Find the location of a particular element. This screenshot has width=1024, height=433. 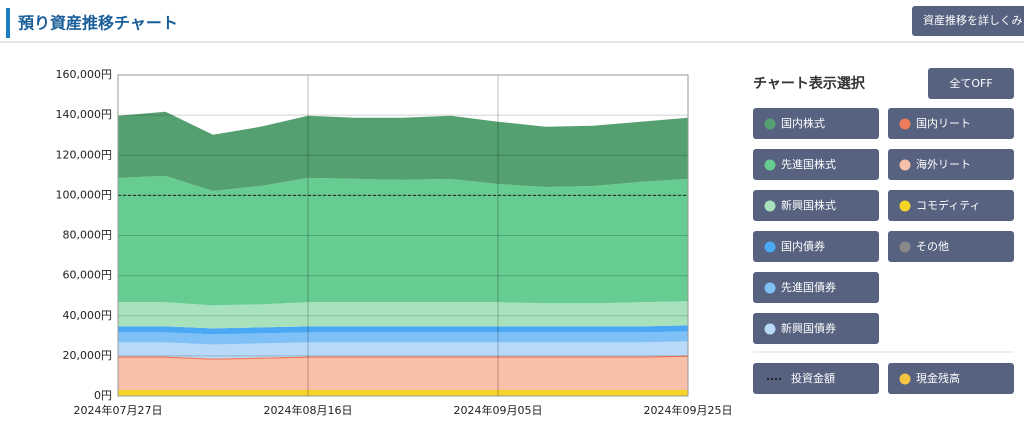

legend-label: 先進国株式 is located at coordinates (808, 164).